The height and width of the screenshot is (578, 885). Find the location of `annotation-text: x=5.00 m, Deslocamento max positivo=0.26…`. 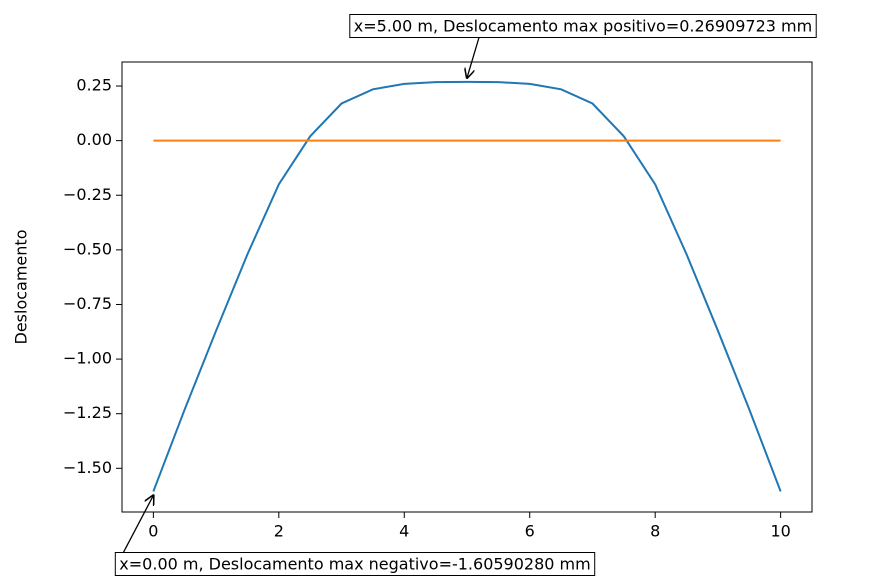

annotation-text: x=5.00 m, Deslocamento max positivo=0.26… is located at coordinates (583, 26).